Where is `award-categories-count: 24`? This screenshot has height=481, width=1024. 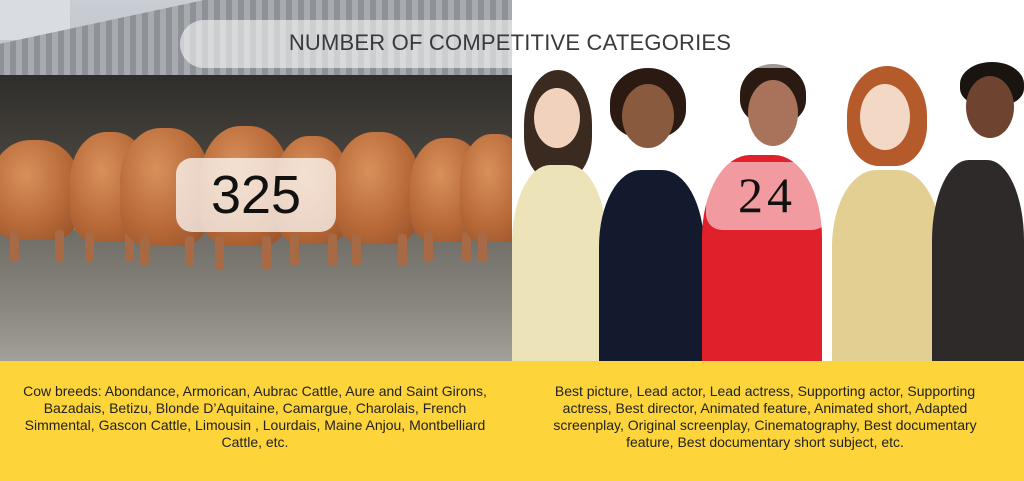
award-categories-count: 24 is located at coordinates (767, 195).